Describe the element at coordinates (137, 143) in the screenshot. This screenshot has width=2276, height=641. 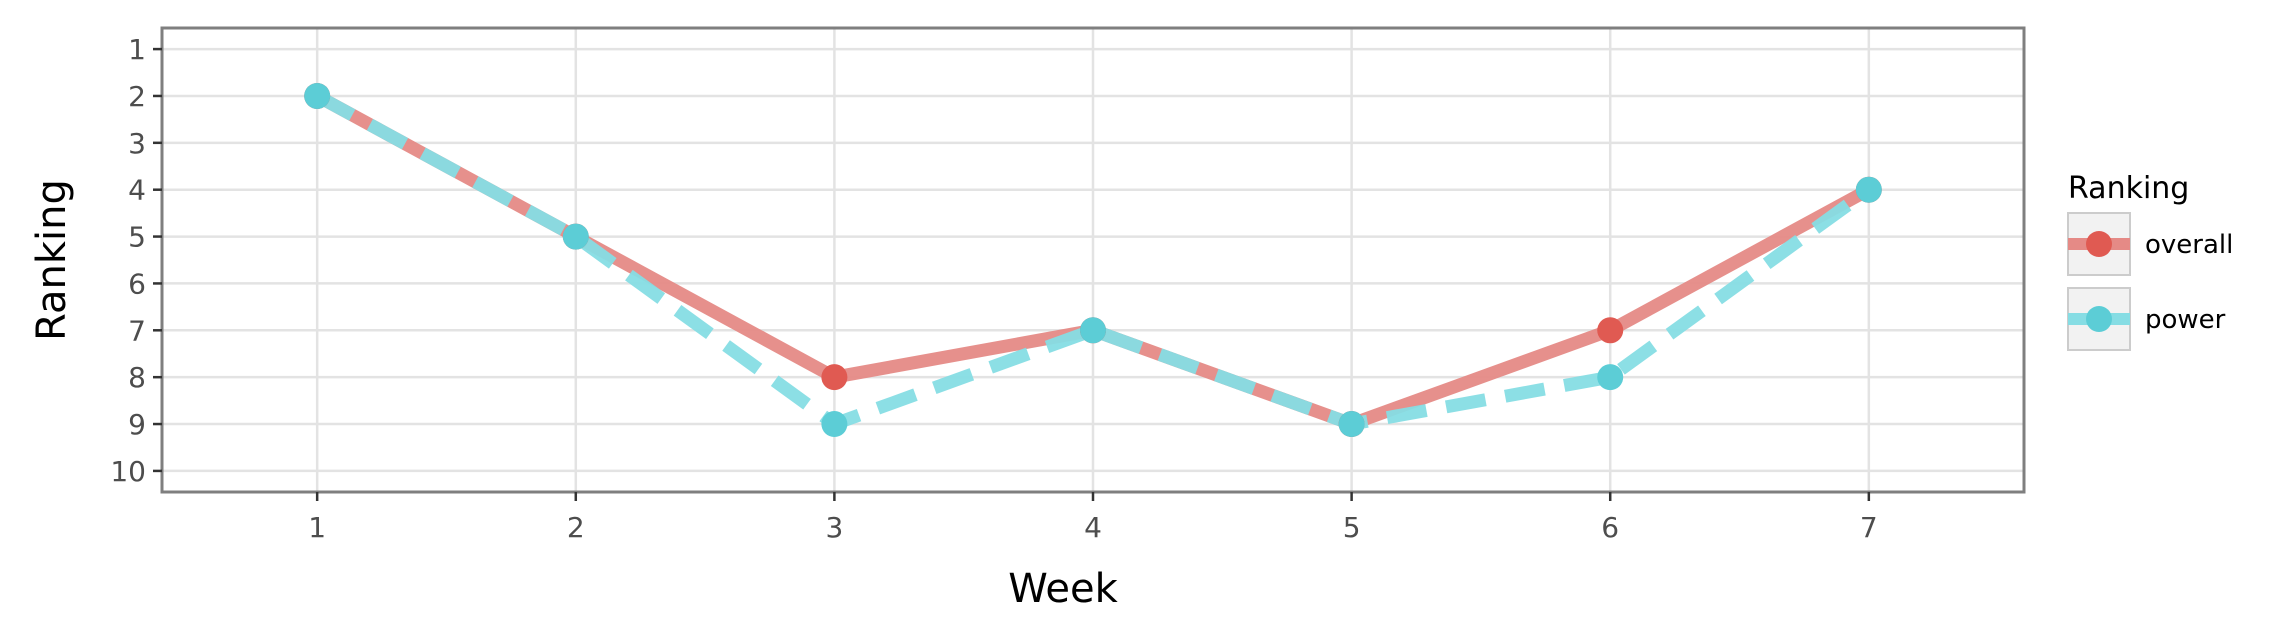
I see `y-tick-label: 3` at that location.